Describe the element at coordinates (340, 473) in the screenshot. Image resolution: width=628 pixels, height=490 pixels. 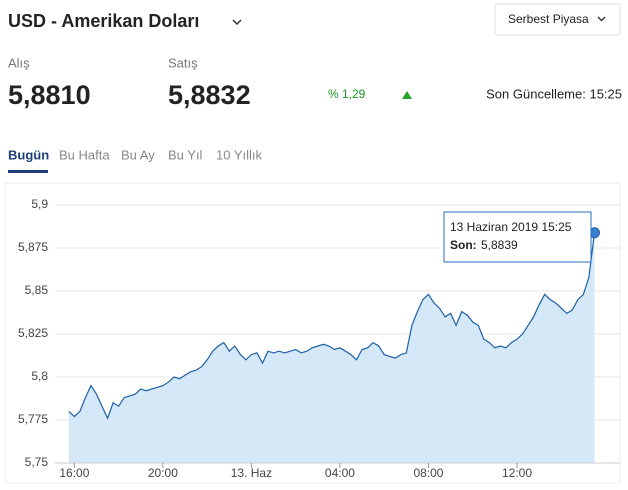
I see `x-tick-label: 04:00` at that location.